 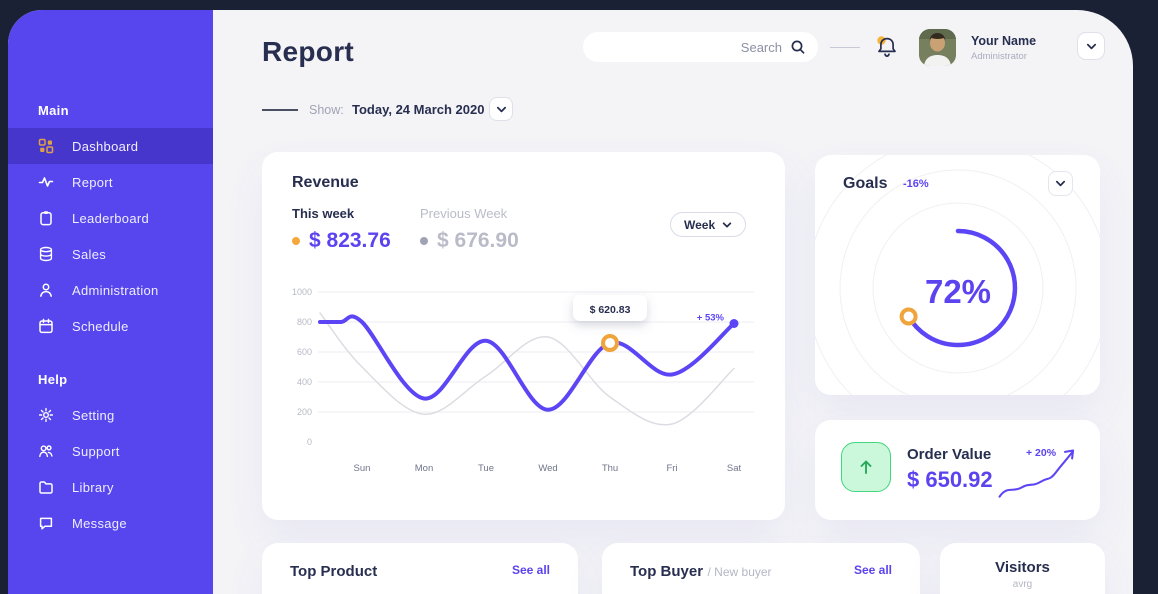 What do you see at coordinates (53, 379) in the screenshot?
I see `sidebar-section-label: Help` at bounding box center [53, 379].